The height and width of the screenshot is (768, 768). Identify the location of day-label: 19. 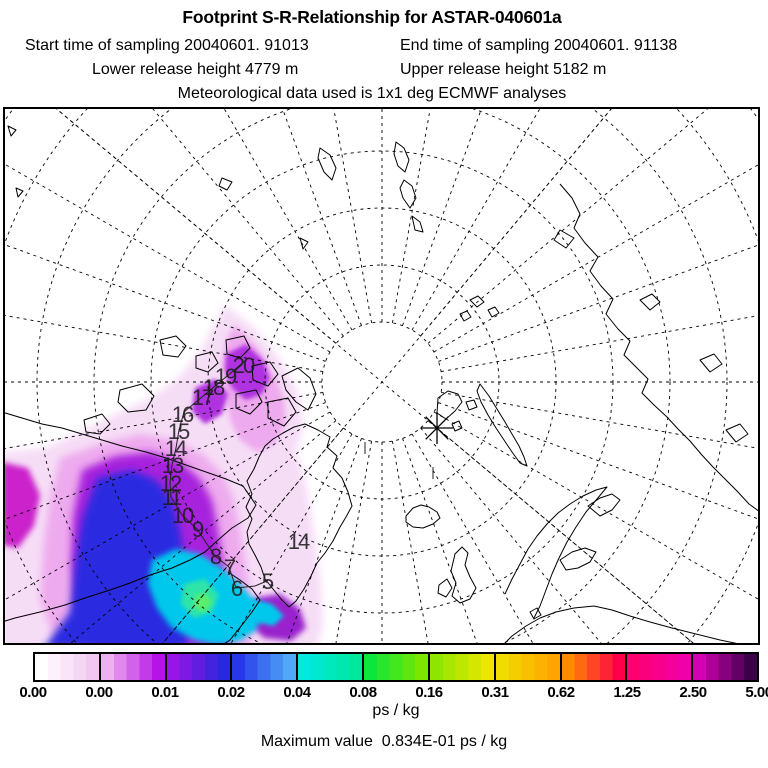
(226, 376).